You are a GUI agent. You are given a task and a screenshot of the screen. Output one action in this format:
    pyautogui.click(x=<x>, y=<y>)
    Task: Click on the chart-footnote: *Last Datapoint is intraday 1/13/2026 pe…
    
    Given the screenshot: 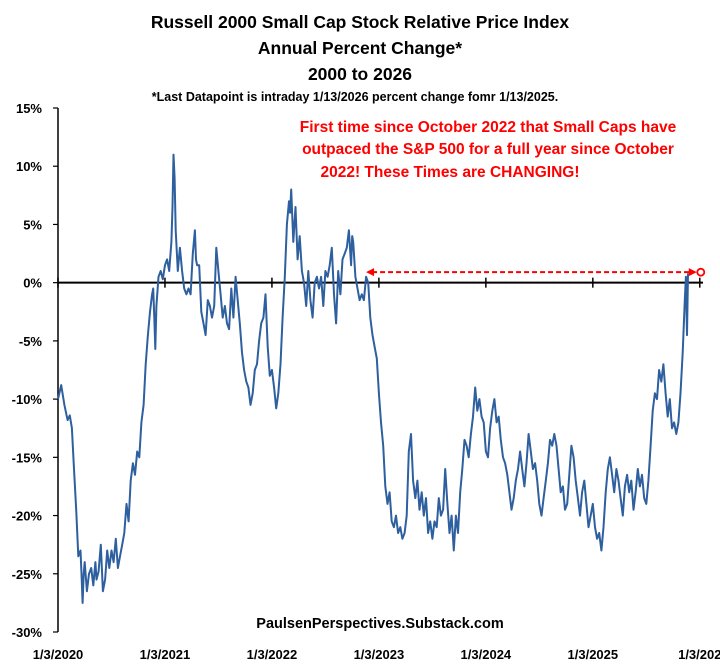 What is the action you would take?
    pyautogui.click(x=355, y=97)
    